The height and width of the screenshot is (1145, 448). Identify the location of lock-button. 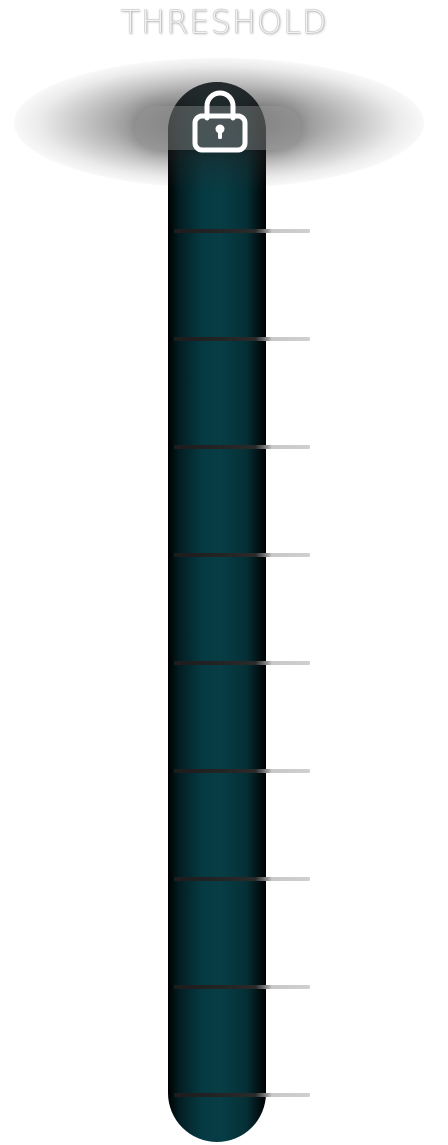
(220, 118).